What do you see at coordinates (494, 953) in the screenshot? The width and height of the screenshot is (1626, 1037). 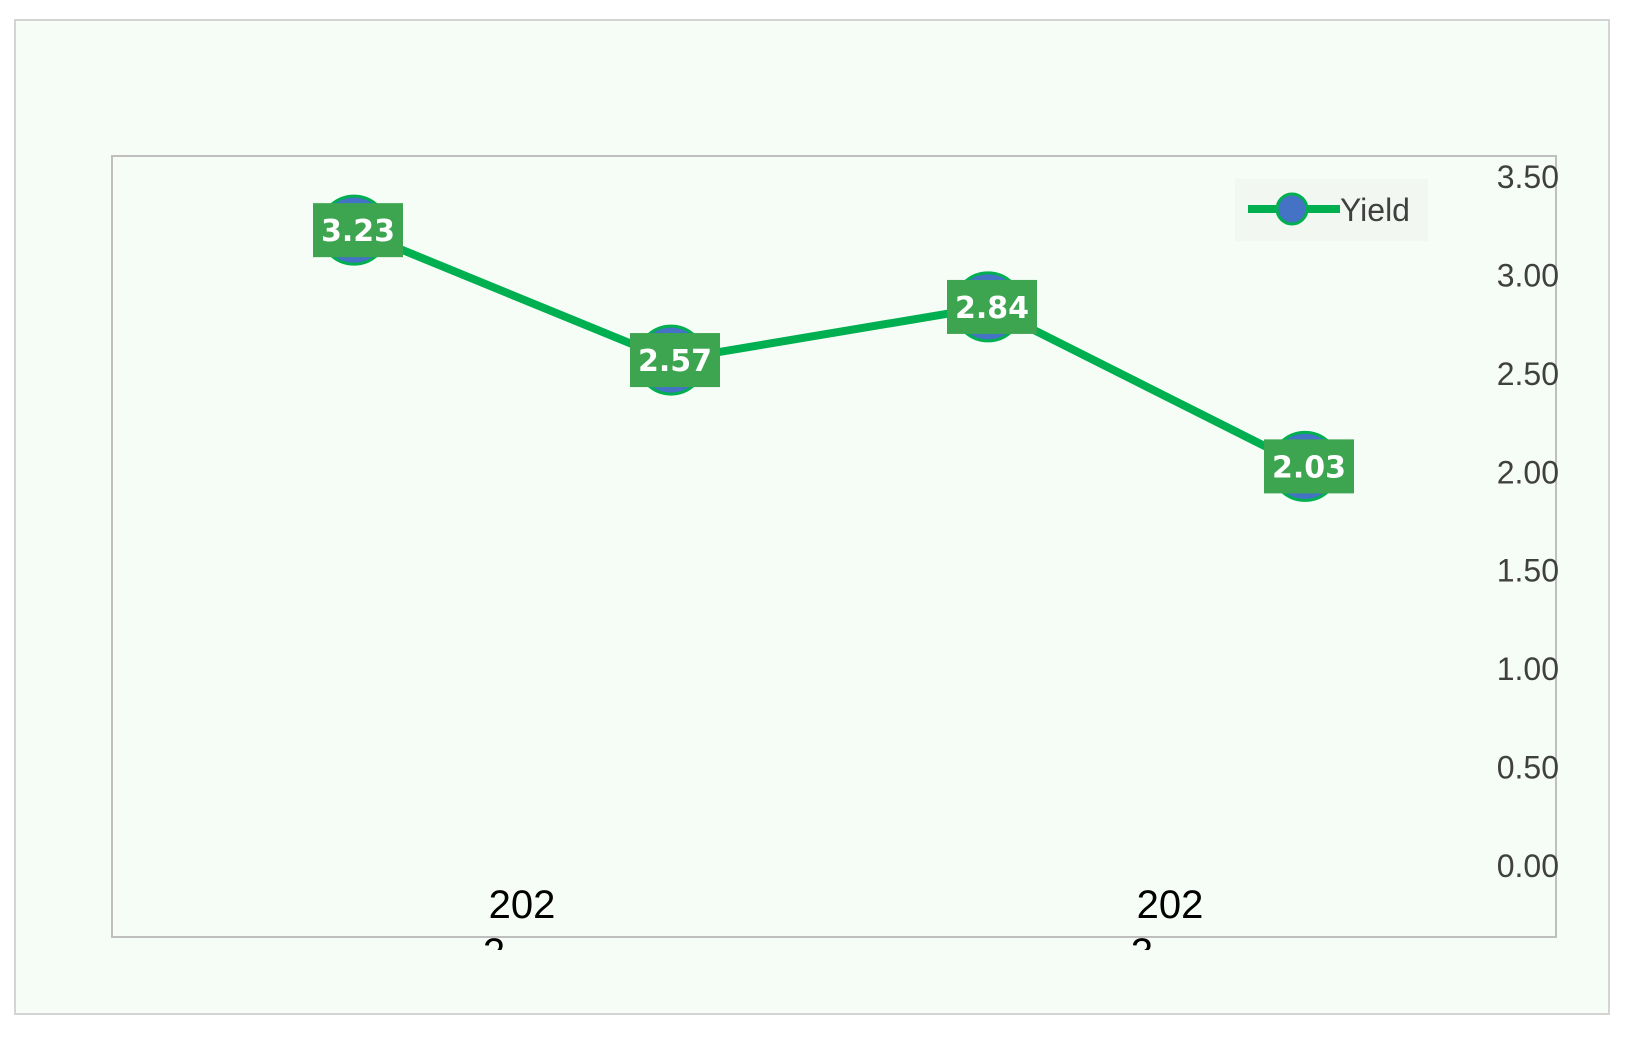 I see `x-tick-label-wrap: 2` at bounding box center [494, 953].